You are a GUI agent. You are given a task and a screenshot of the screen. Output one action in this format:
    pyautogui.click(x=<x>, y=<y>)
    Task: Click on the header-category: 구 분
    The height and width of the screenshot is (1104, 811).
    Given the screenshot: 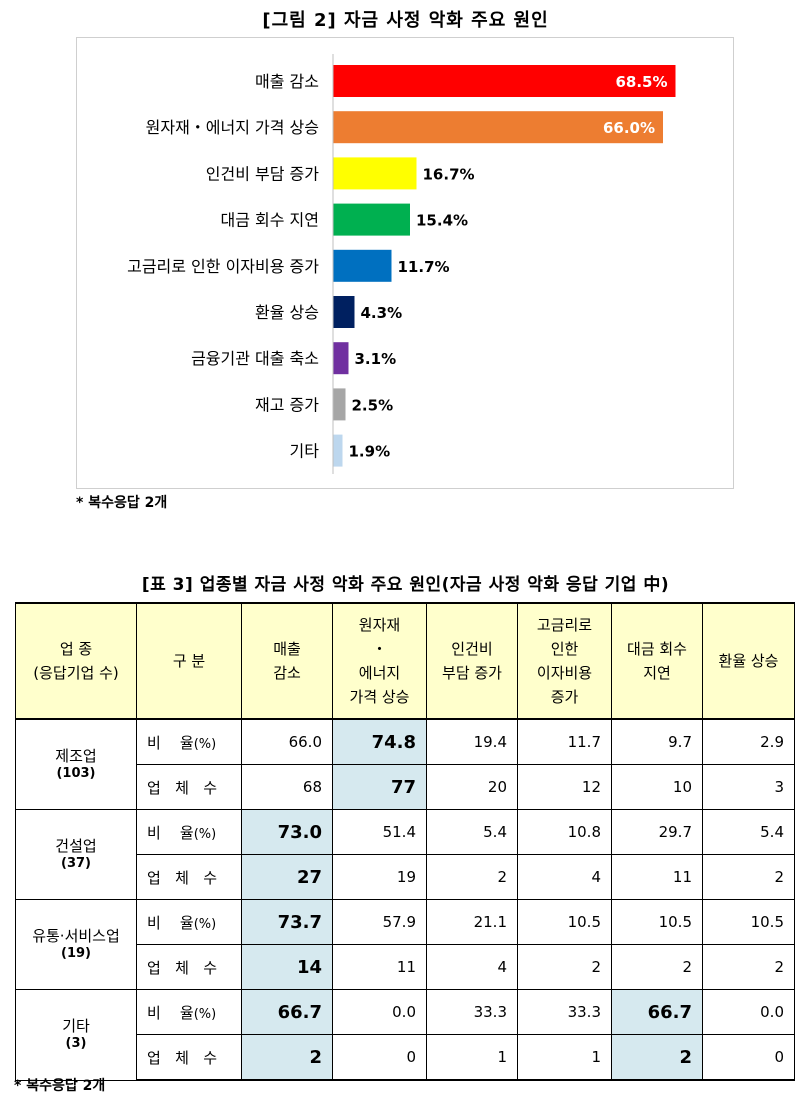 What is the action you would take?
    pyautogui.click(x=189, y=661)
    